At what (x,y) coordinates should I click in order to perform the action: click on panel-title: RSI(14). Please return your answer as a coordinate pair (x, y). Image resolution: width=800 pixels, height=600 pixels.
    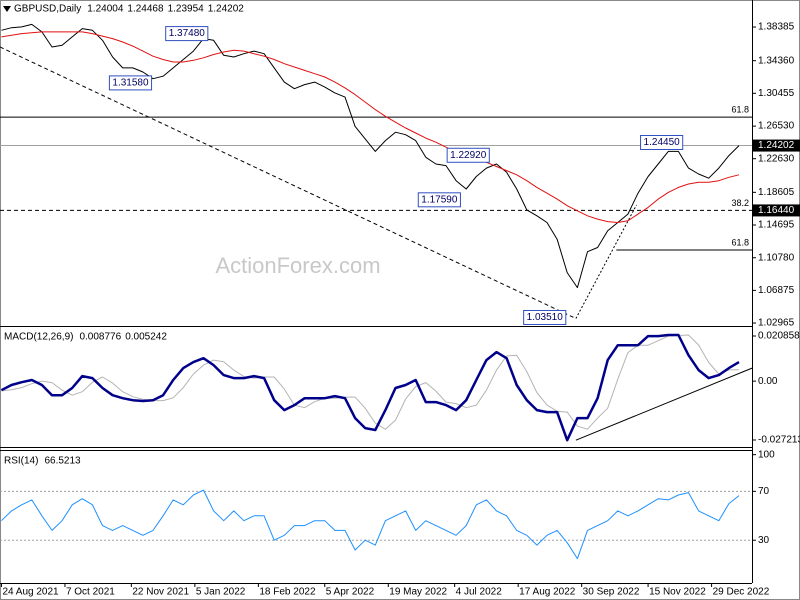
    Looking at the image, I should click on (21, 461).